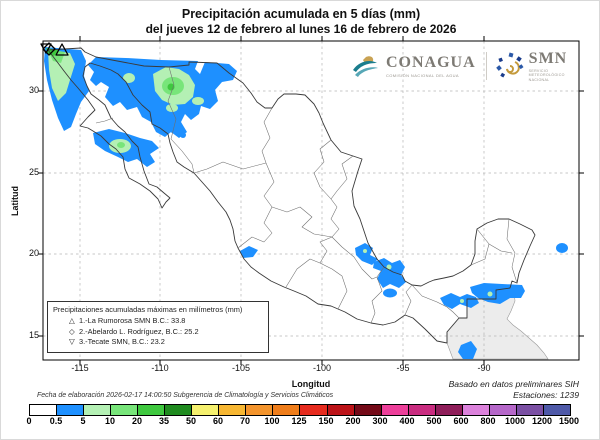 The image size is (600, 440). Describe the element at coordinates (245, 421) in the screenshot. I see `colorbar-tick-label: 70` at that location.